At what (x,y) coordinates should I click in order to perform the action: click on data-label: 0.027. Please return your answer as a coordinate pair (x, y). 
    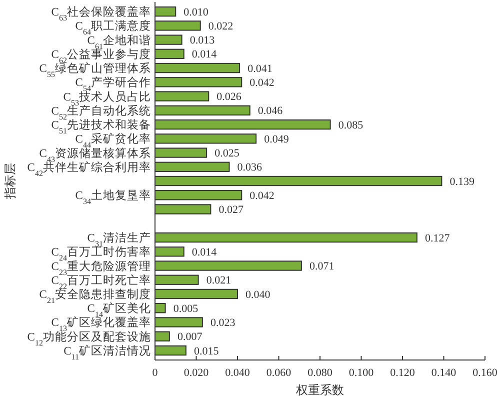
    Looking at the image, I should click on (231, 210).